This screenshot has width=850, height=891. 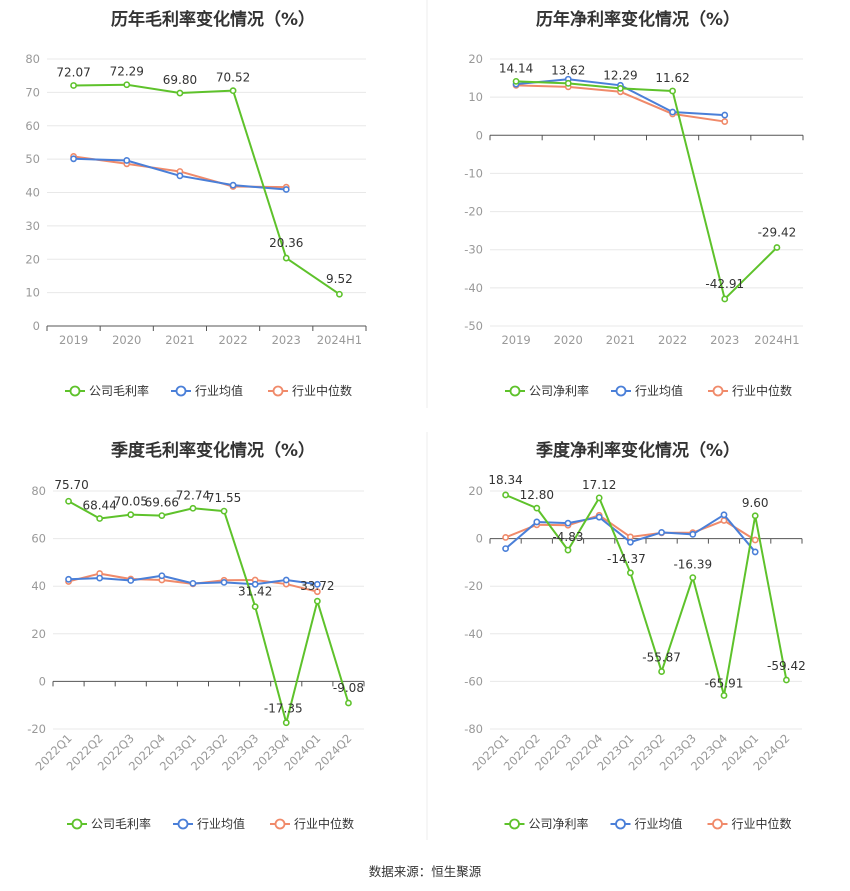 I want to click on legend-label: 行业中位数, so click(x=324, y=823).